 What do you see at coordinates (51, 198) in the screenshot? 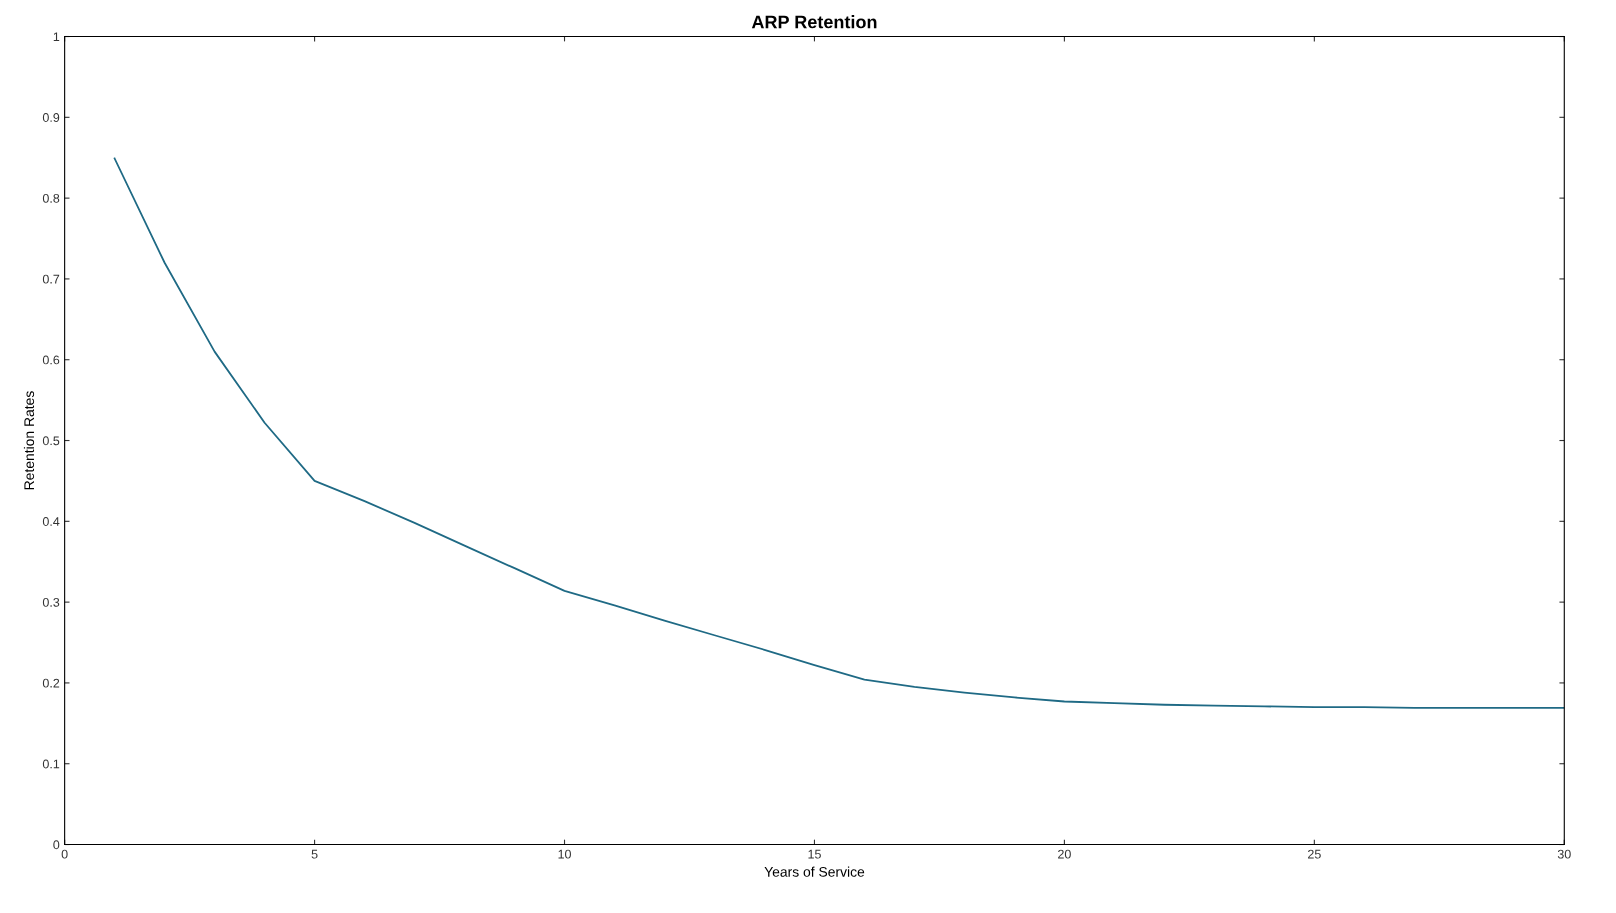
I see `y-tick-label: 0.8` at bounding box center [51, 198].